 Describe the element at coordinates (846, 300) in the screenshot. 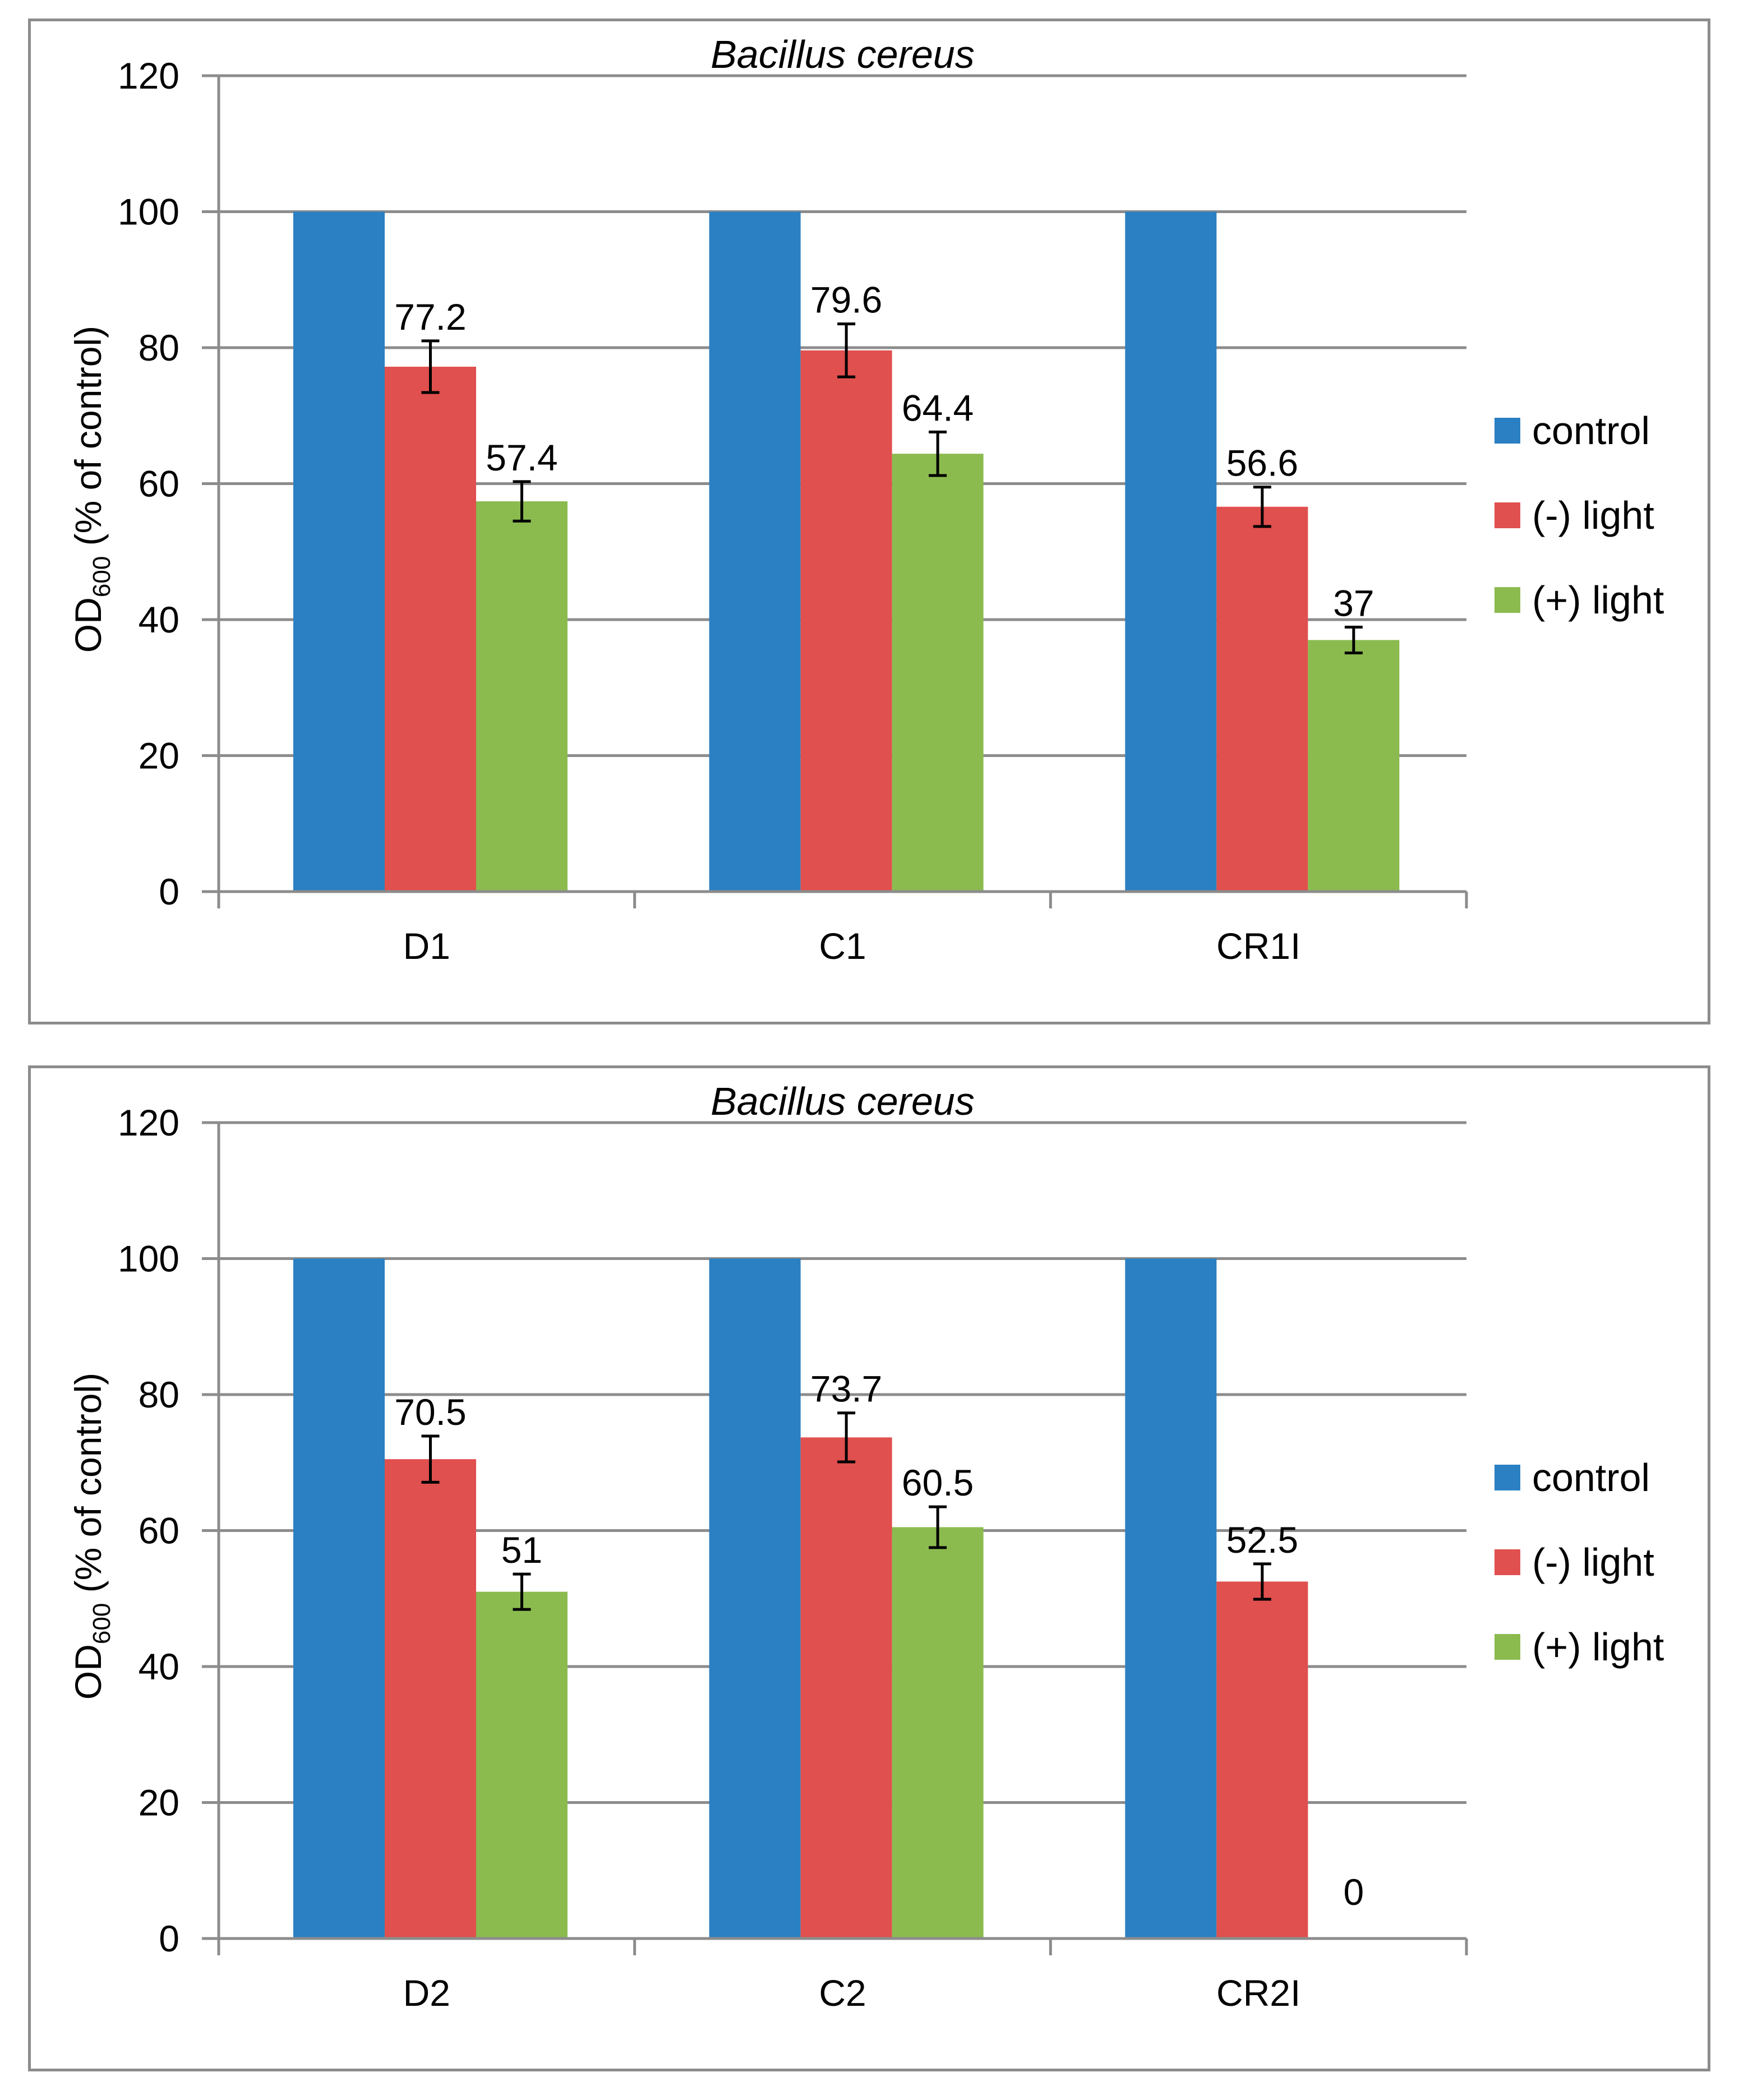

I see `data-label: 79.6` at that location.